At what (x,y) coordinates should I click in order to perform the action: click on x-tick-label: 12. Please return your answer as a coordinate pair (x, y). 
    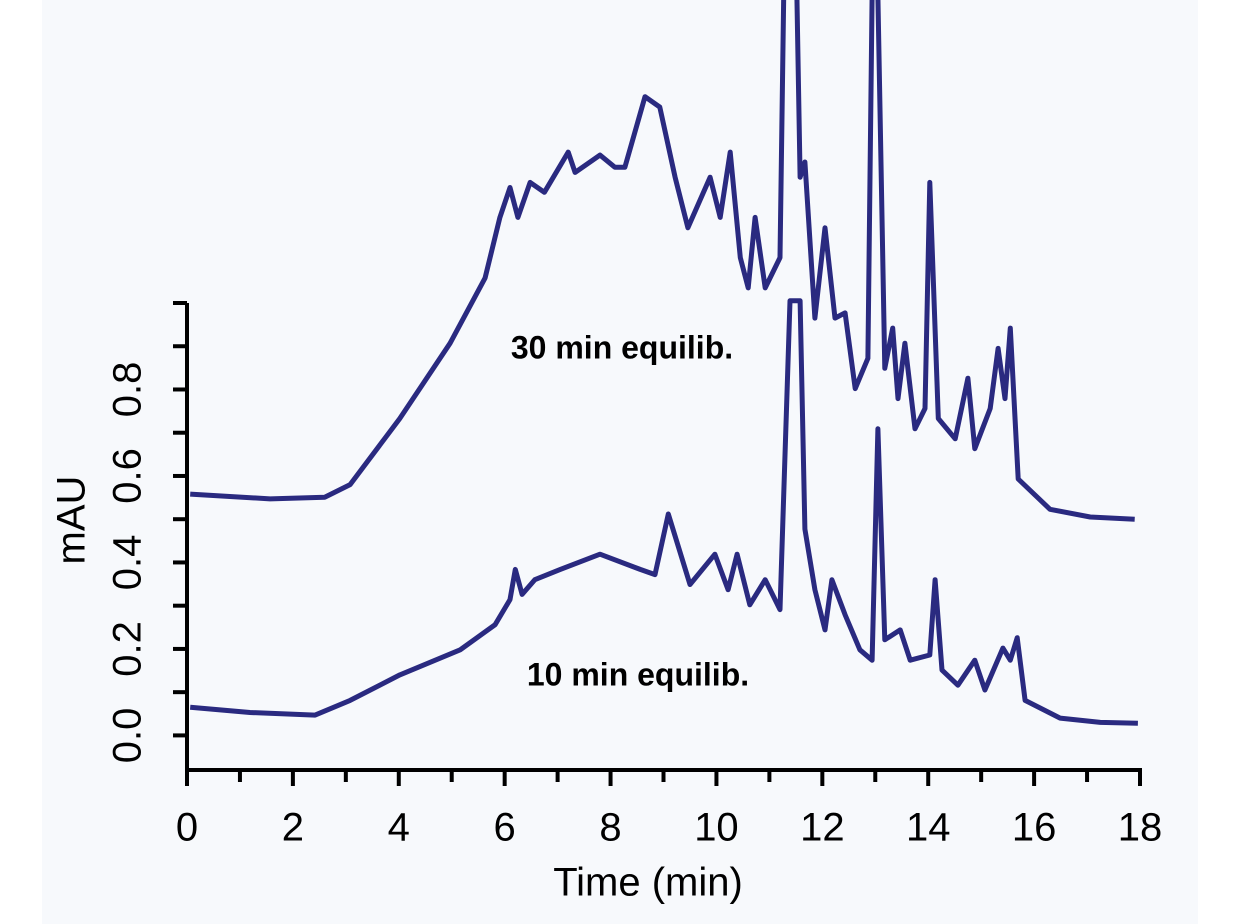
    Looking at the image, I should click on (822, 828).